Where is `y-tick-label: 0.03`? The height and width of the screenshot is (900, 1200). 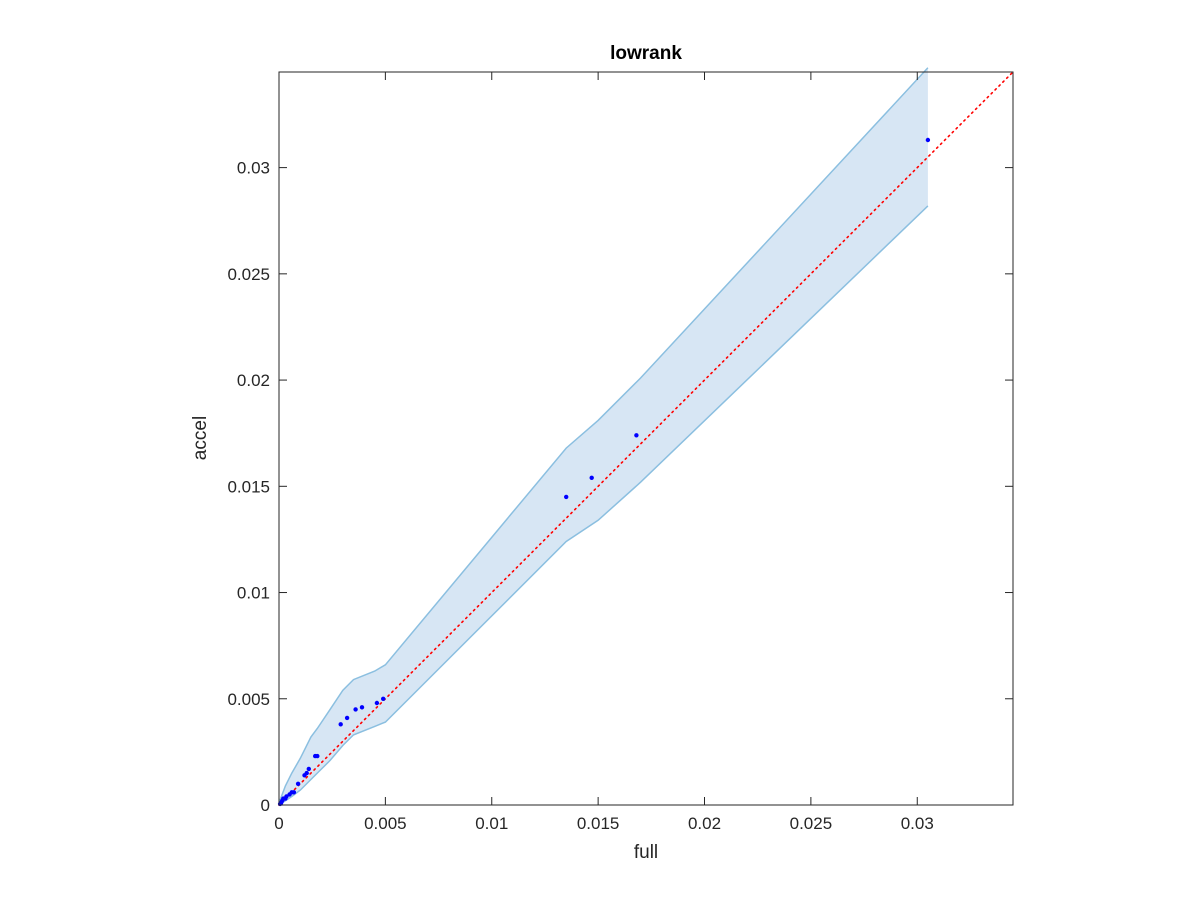
y-tick-label: 0.03 is located at coordinates (253, 168).